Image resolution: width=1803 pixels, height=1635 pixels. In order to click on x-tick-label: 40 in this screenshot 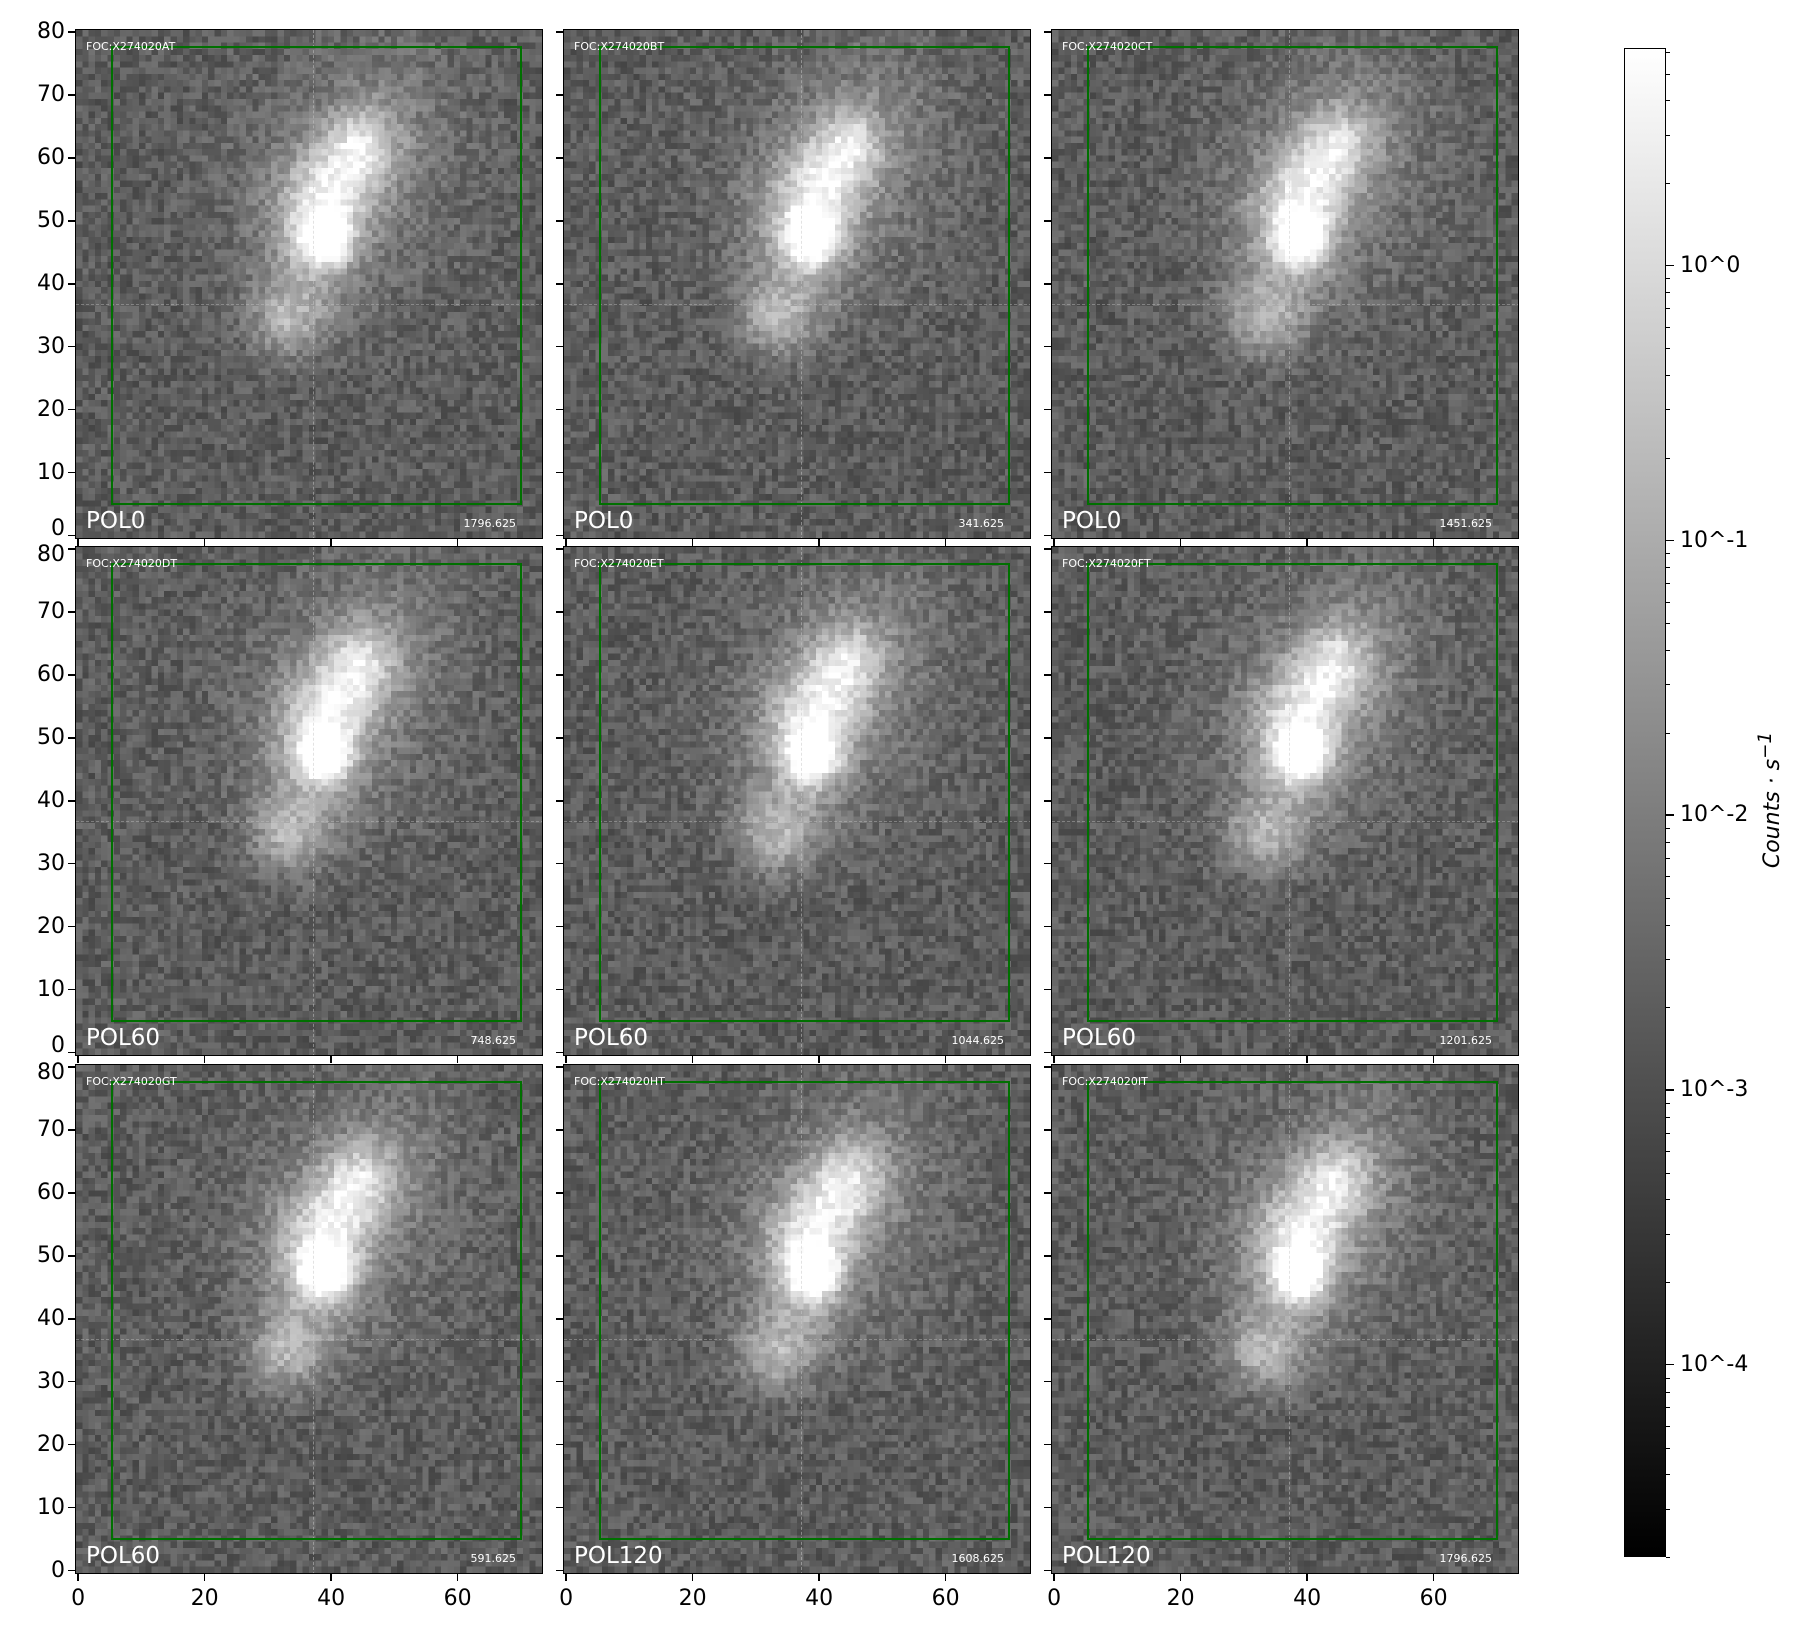, I will do `click(819, 1598)`.